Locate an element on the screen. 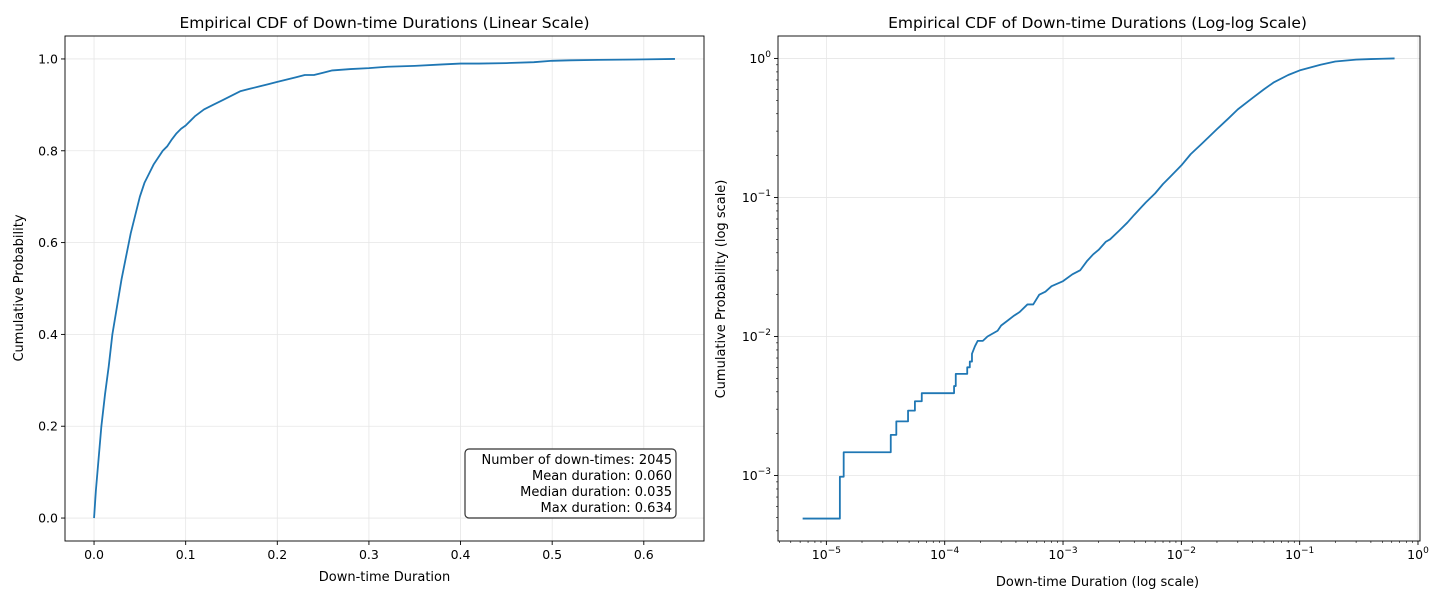  y-tick-label: 0.4 is located at coordinates (48, 334).